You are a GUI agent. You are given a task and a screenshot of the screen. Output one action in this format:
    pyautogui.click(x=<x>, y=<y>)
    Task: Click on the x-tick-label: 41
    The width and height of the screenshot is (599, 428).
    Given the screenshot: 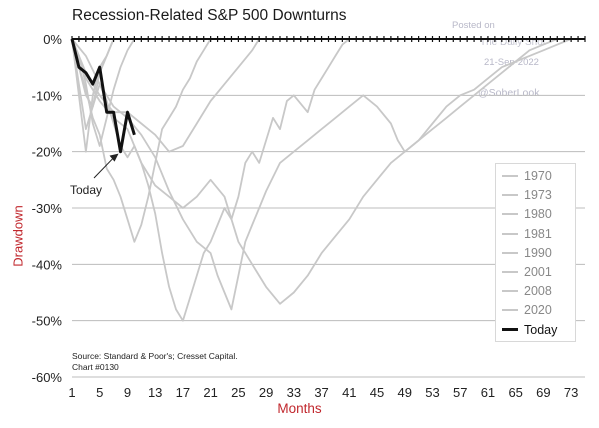 What is the action you would take?
    pyautogui.click(x=349, y=392)
    